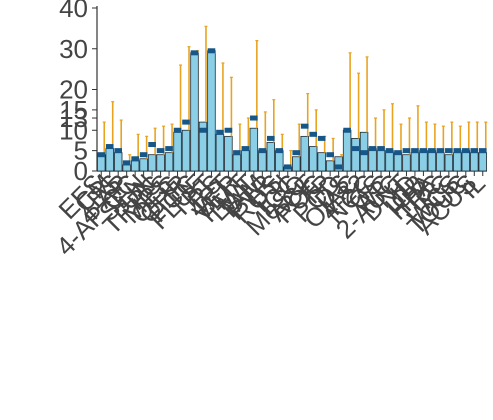  I want to click on y-tick-label: 0, so click(81, 171).